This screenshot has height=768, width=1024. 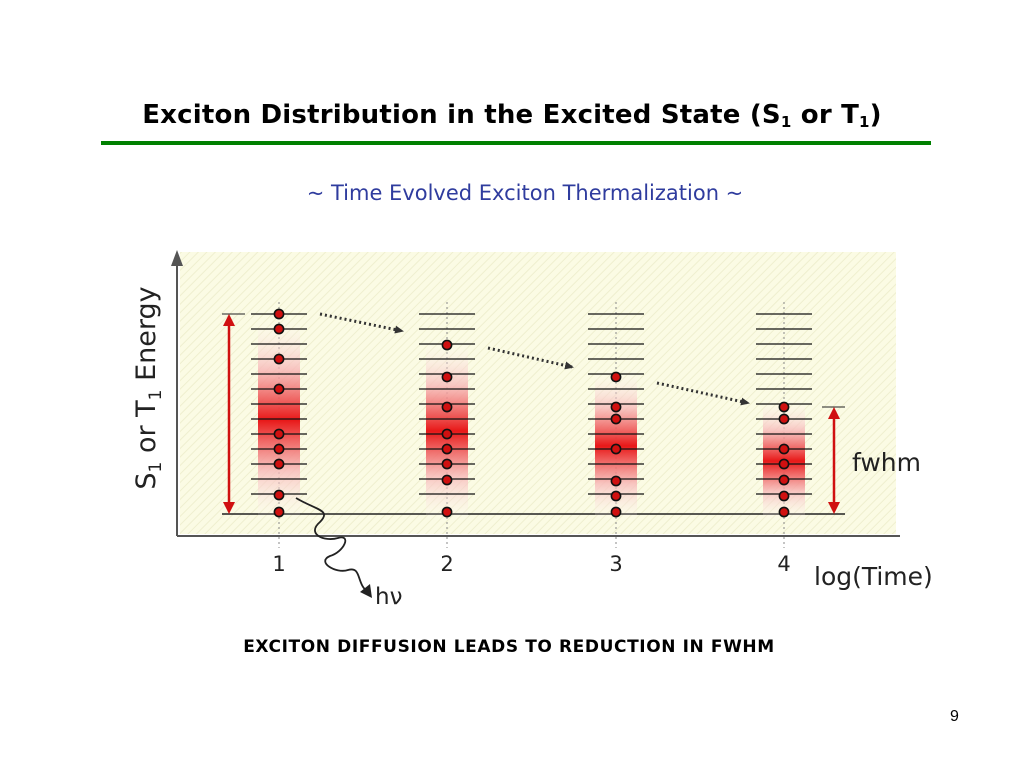 What do you see at coordinates (615, 564) in the screenshot?
I see `tick-label-3: 3` at bounding box center [615, 564].